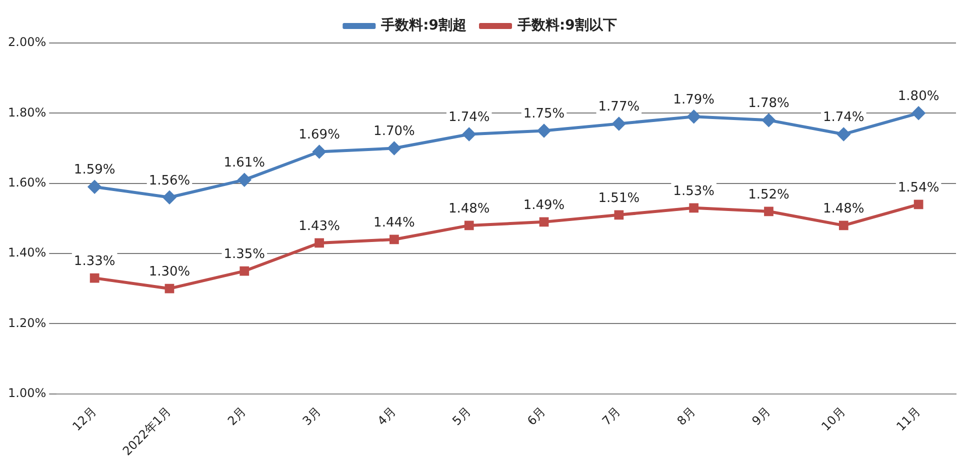  What do you see at coordinates (769, 194) in the screenshot?
I see `data-label: 1.52%` at bounding box center [769, 194].